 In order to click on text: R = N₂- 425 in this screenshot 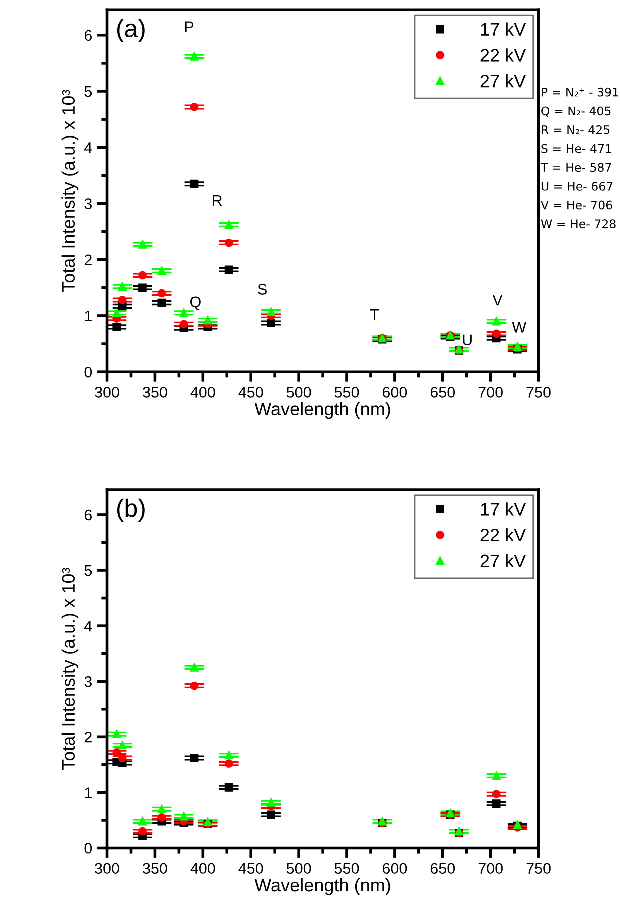, I will do `click(576, 130)`.